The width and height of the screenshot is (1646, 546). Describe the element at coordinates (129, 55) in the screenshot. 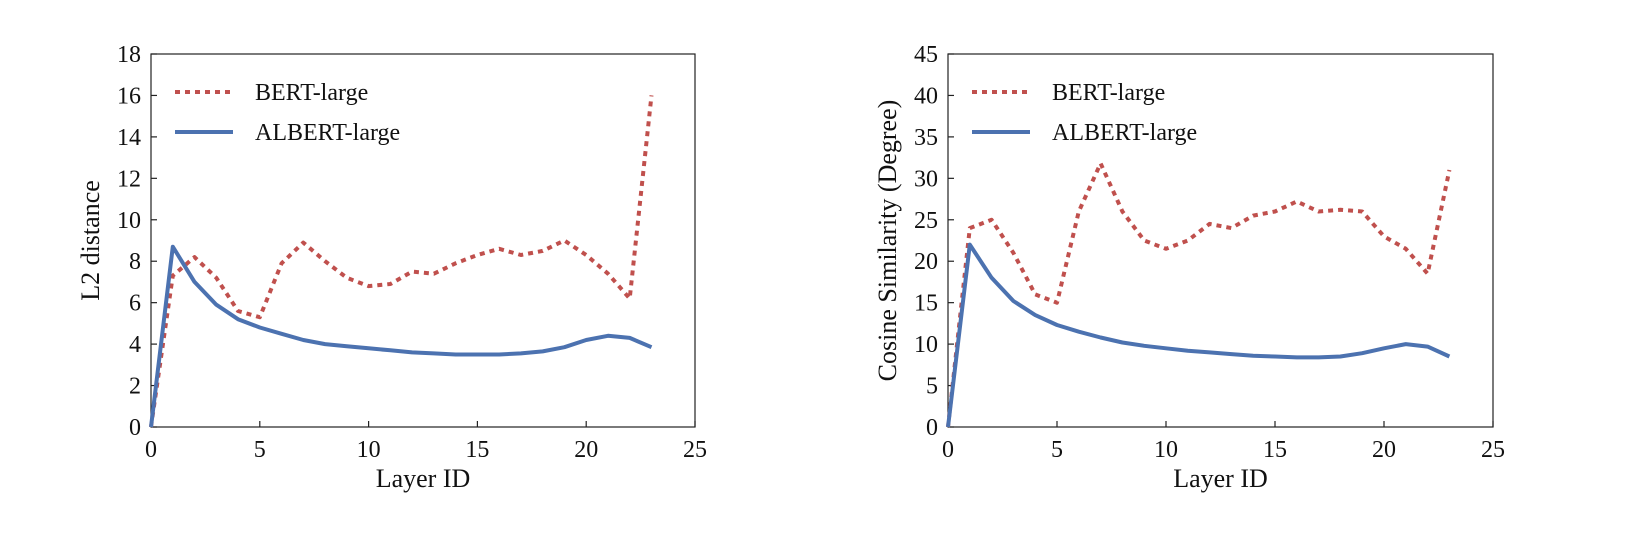

I see `y-tick-label: 18` at that location.